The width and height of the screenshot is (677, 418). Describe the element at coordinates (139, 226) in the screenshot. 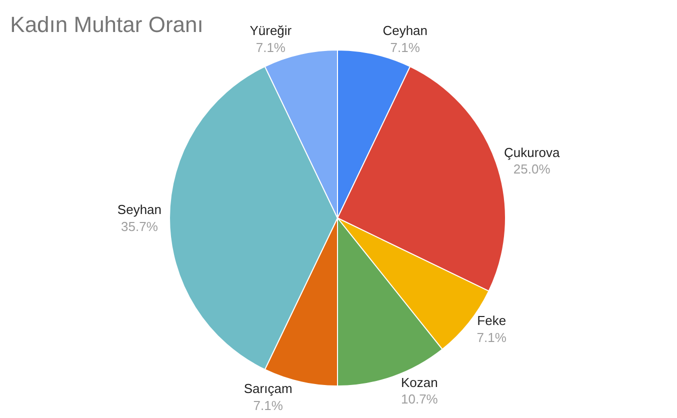

I see `data-label: 35.7%` at that location.